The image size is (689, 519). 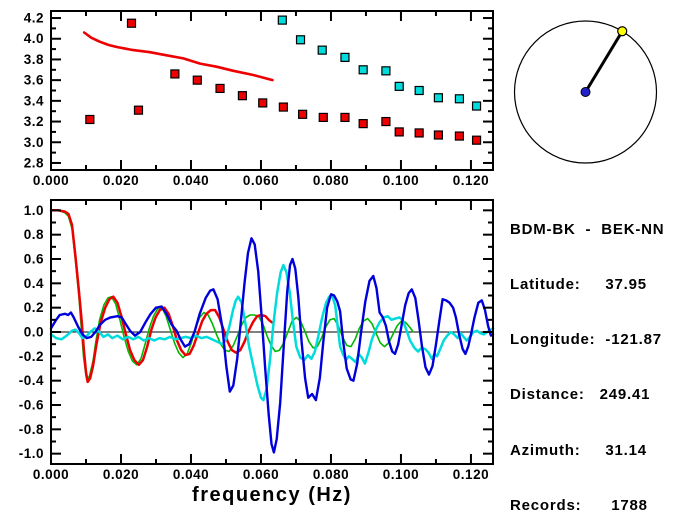 What do you see at coordinates (34, 210) in the screenshot?
I see `y-tick-label: 1.0` at bounding box center [34, 210].